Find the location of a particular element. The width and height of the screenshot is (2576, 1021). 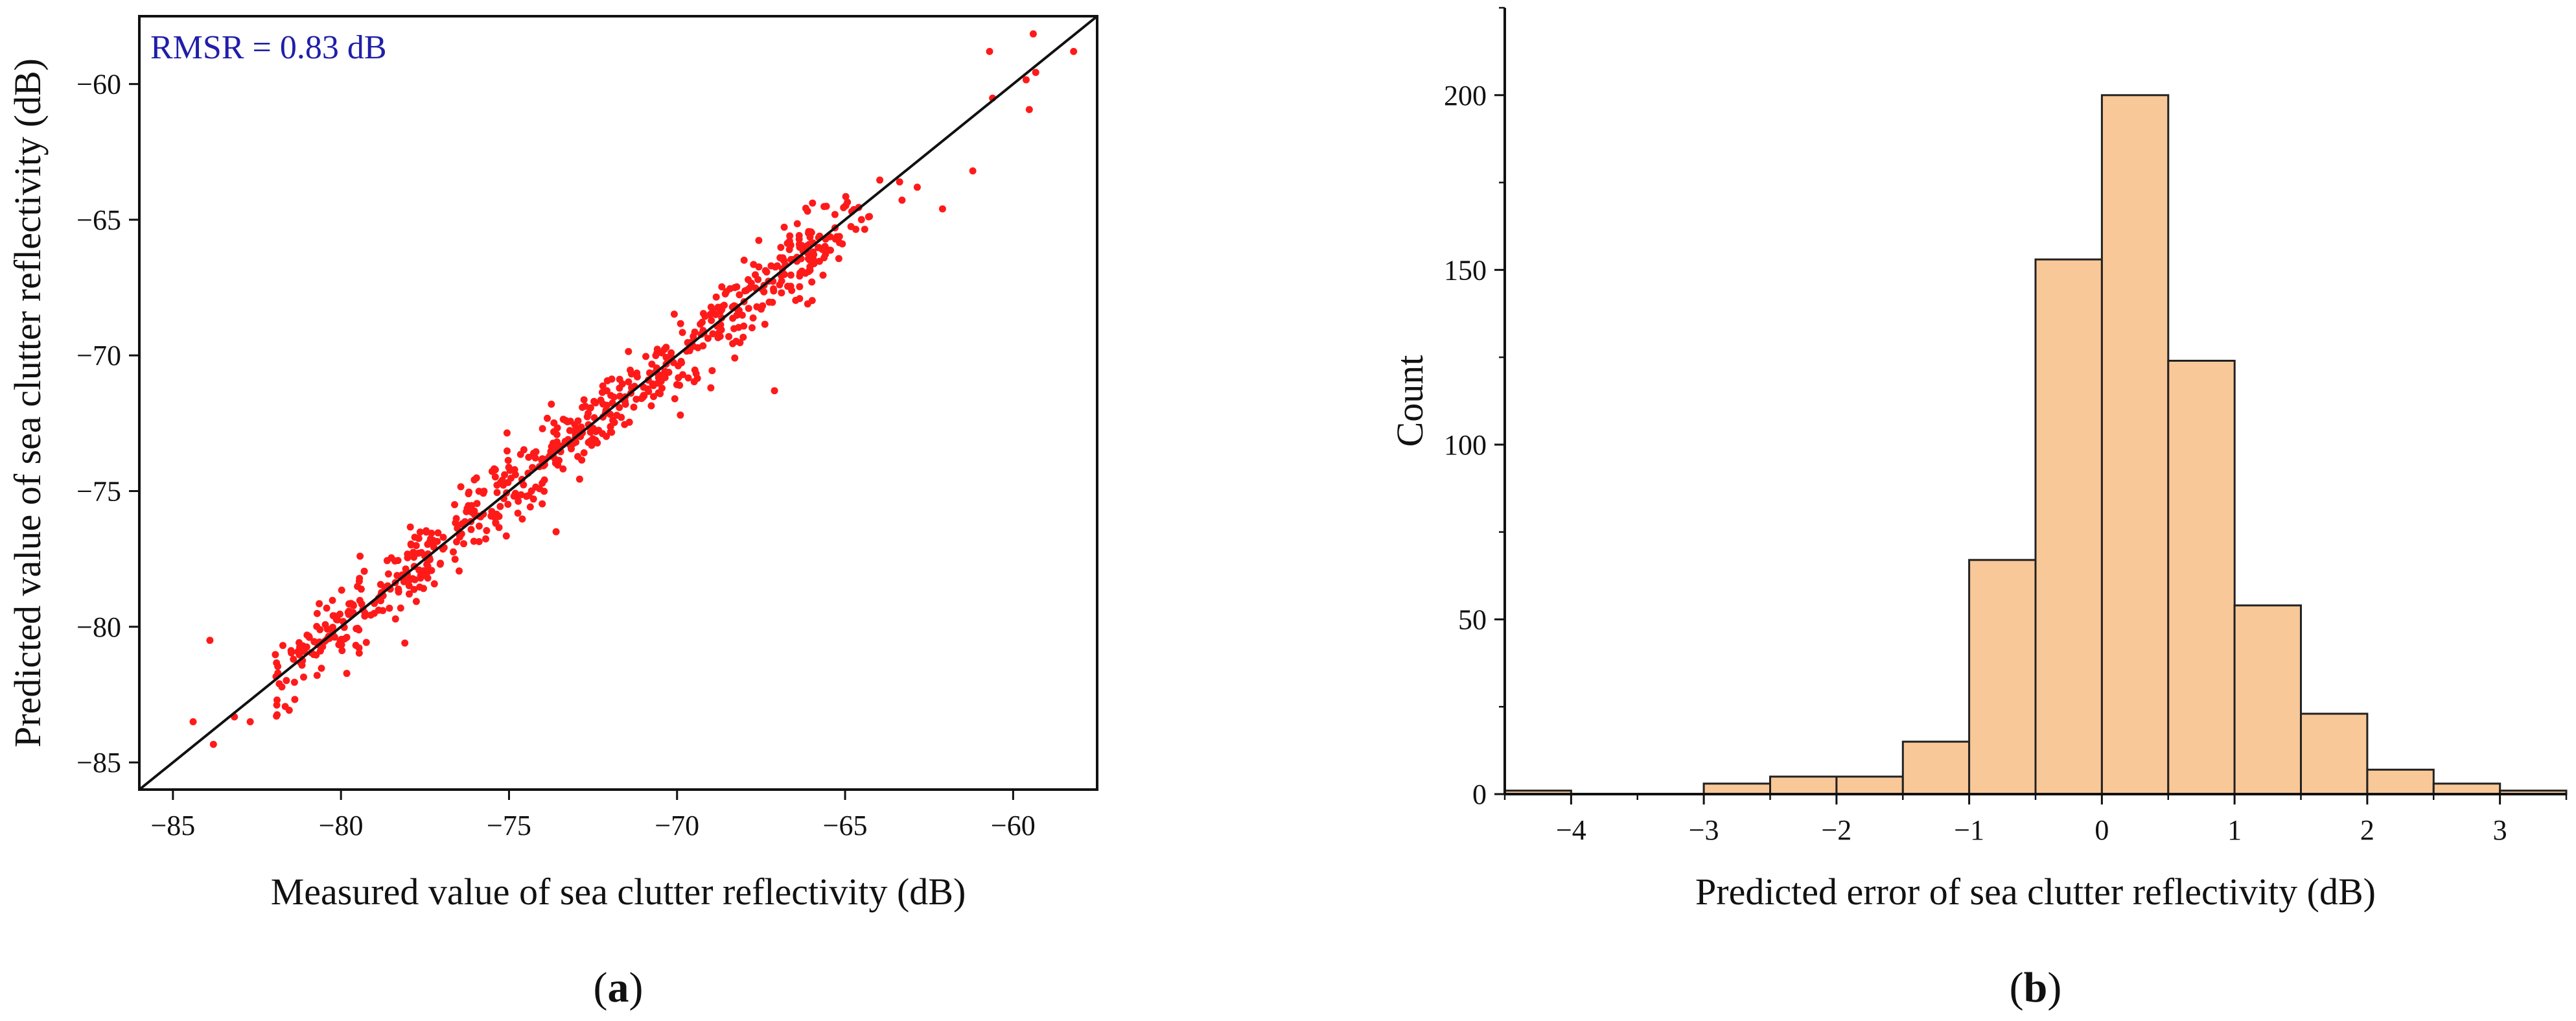

histogram-bar is located at coordinates (2268, 700).